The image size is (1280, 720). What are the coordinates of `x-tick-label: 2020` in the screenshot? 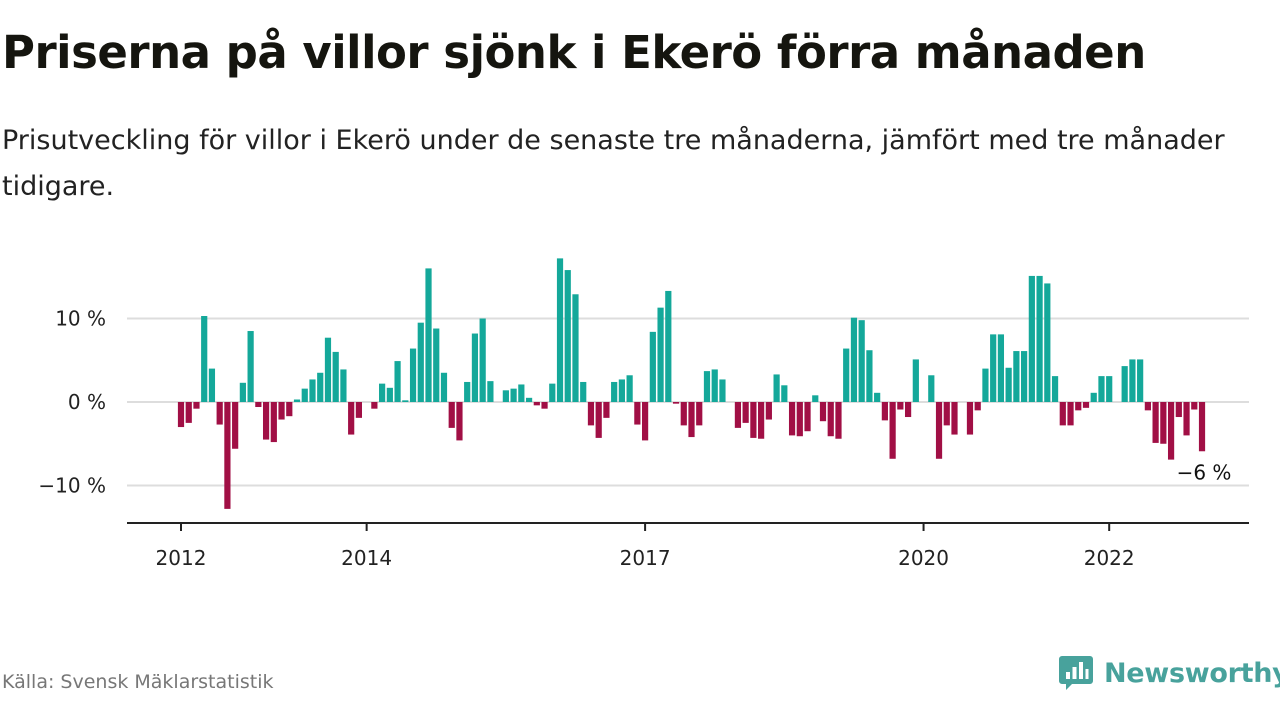 It's located at (923, 558).